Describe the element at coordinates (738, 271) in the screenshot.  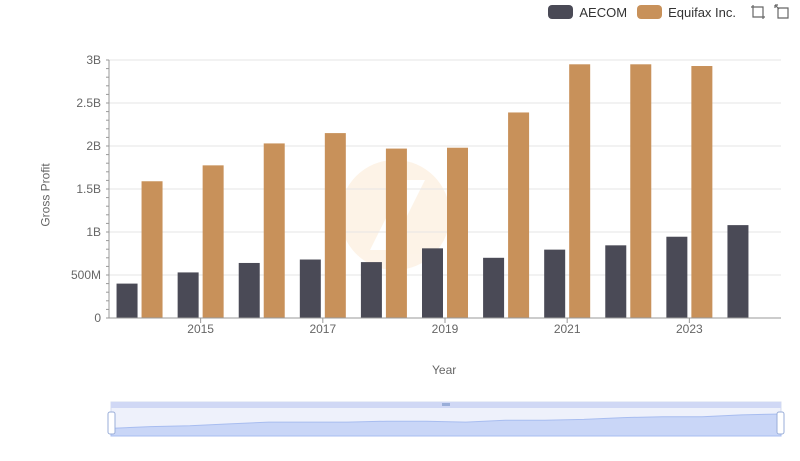
I see `bar-aecom-2024` at that location.